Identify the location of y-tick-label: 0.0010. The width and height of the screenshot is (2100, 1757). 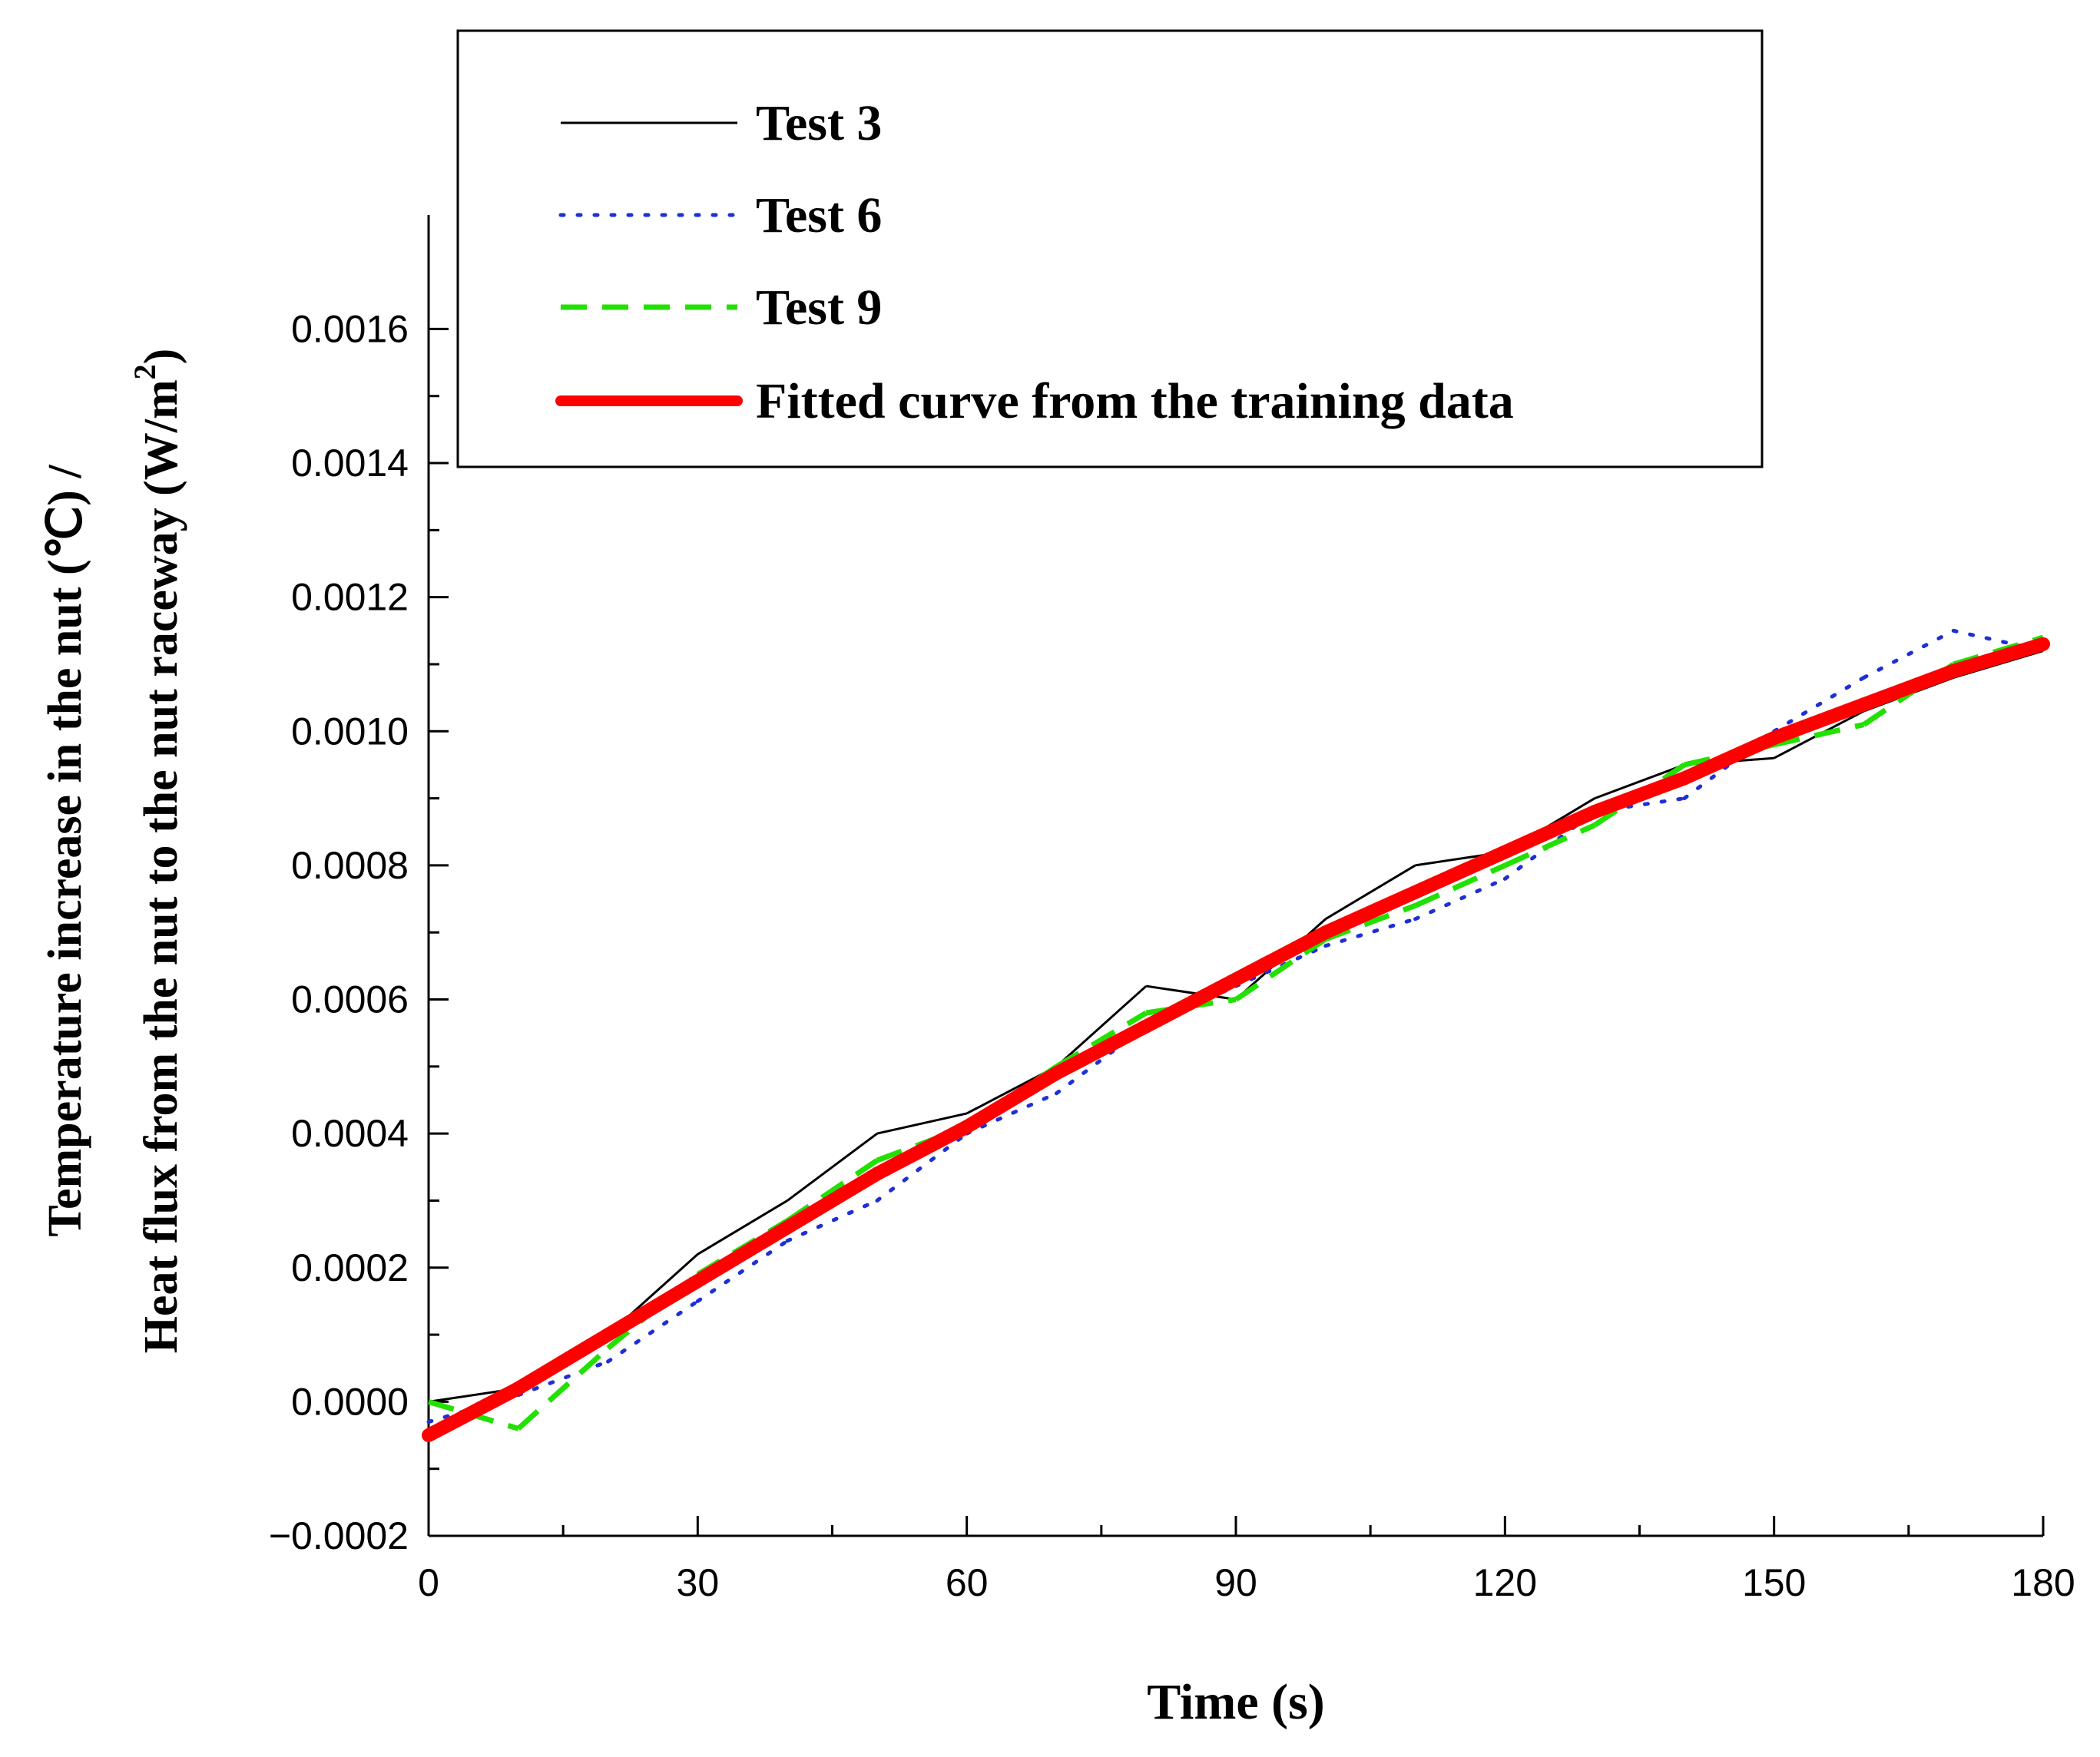
(350, 731).